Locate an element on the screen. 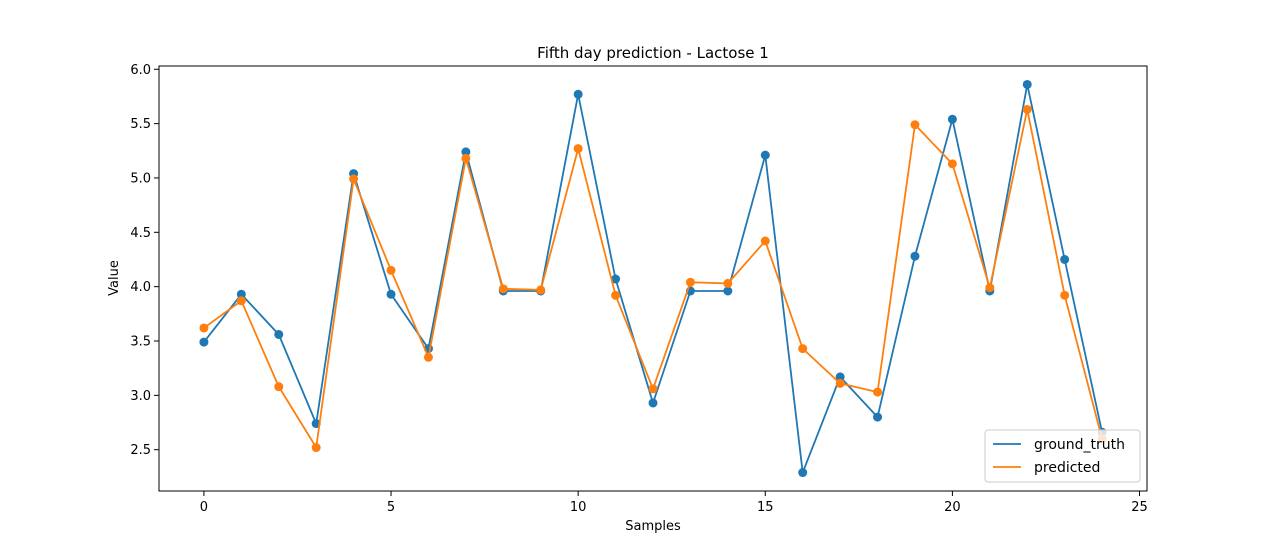  y-tick-label: 2.5 is located at coordinates (140, 450).